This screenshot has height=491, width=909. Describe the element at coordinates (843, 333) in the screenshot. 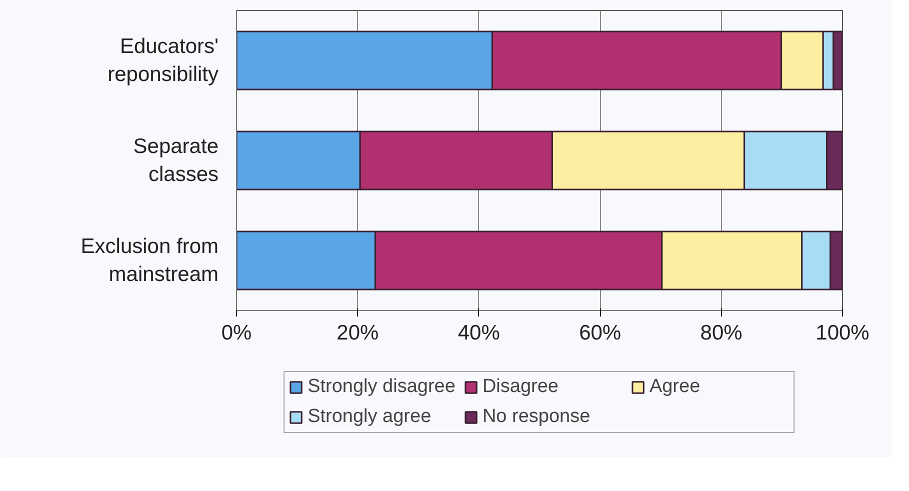

I see `x-tick-label: 100%` at that location.